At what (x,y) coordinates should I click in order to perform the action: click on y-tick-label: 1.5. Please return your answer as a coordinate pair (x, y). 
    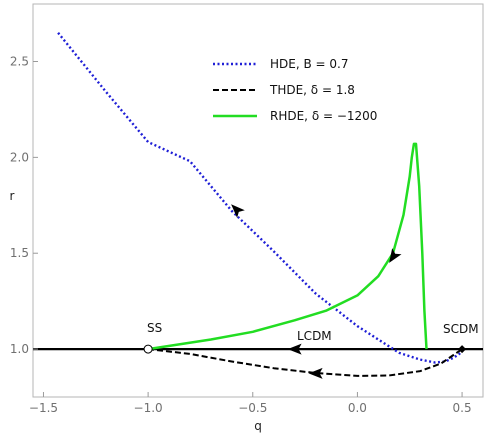
    Looking at the image, I should click on (19, 253).